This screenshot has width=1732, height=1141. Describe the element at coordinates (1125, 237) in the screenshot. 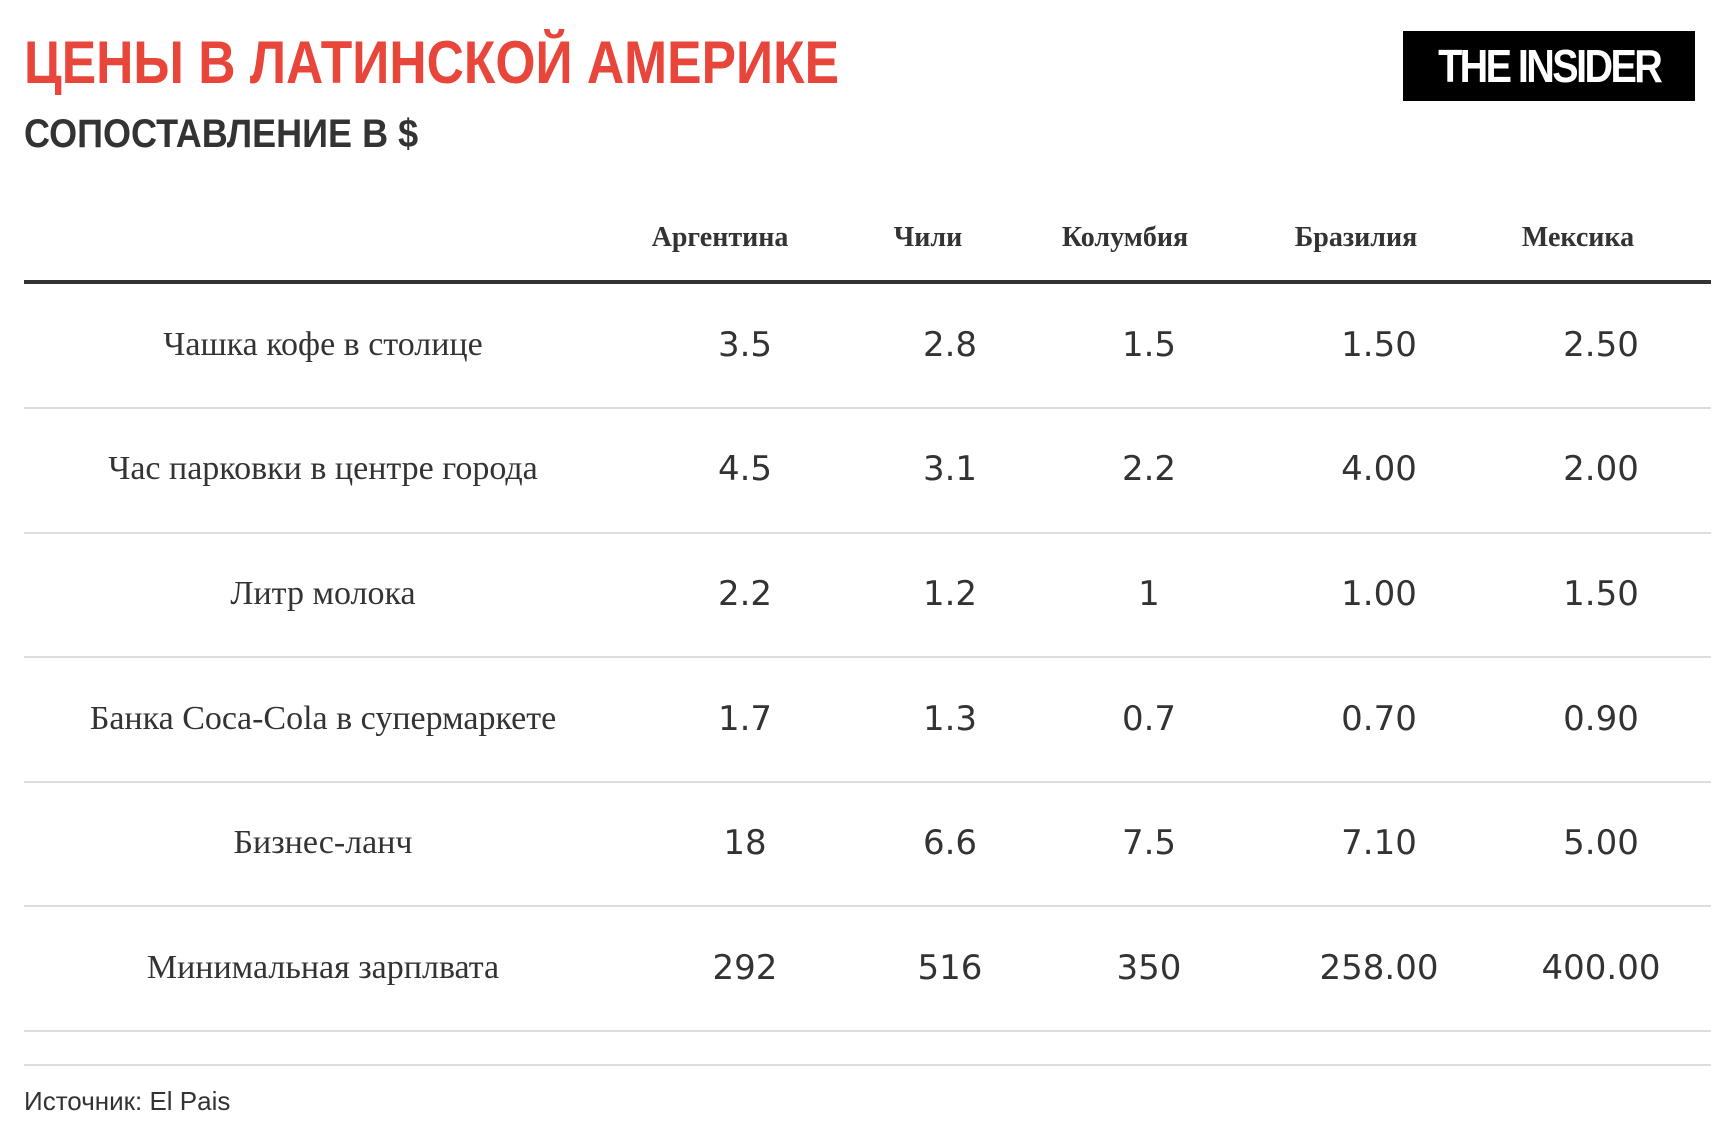

I see `column-header: Колумбия` at that location.